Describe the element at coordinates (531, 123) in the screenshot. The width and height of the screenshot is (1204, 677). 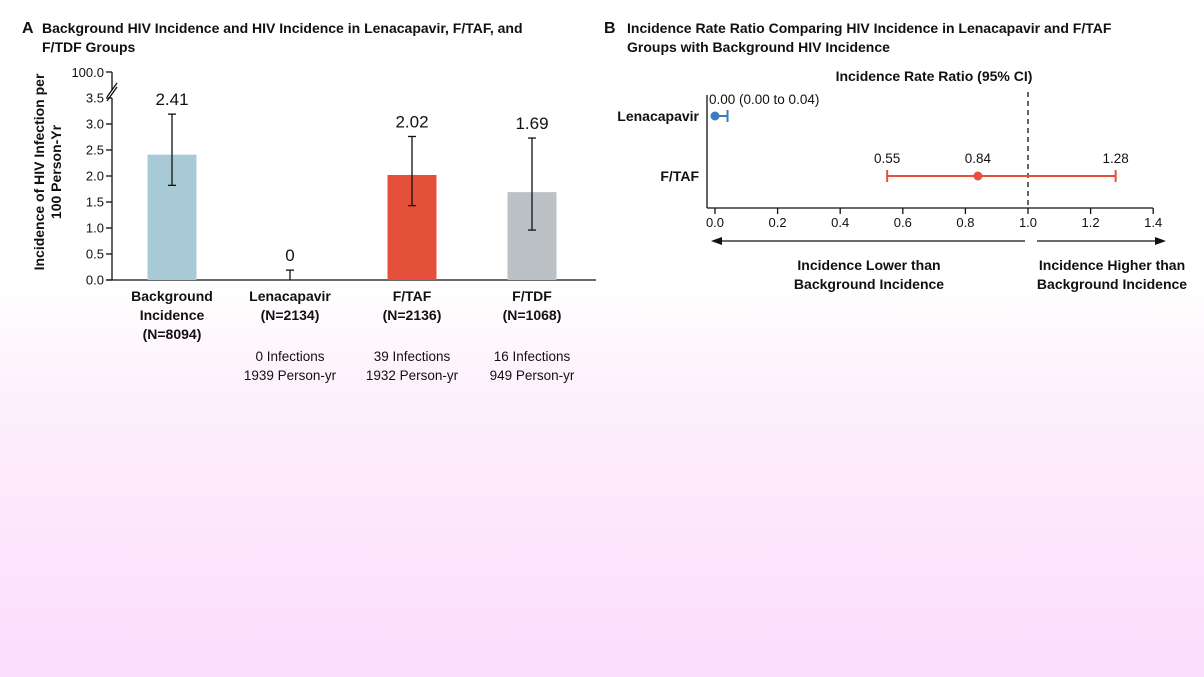
I see `bar-value-label: 1.69` at that location.